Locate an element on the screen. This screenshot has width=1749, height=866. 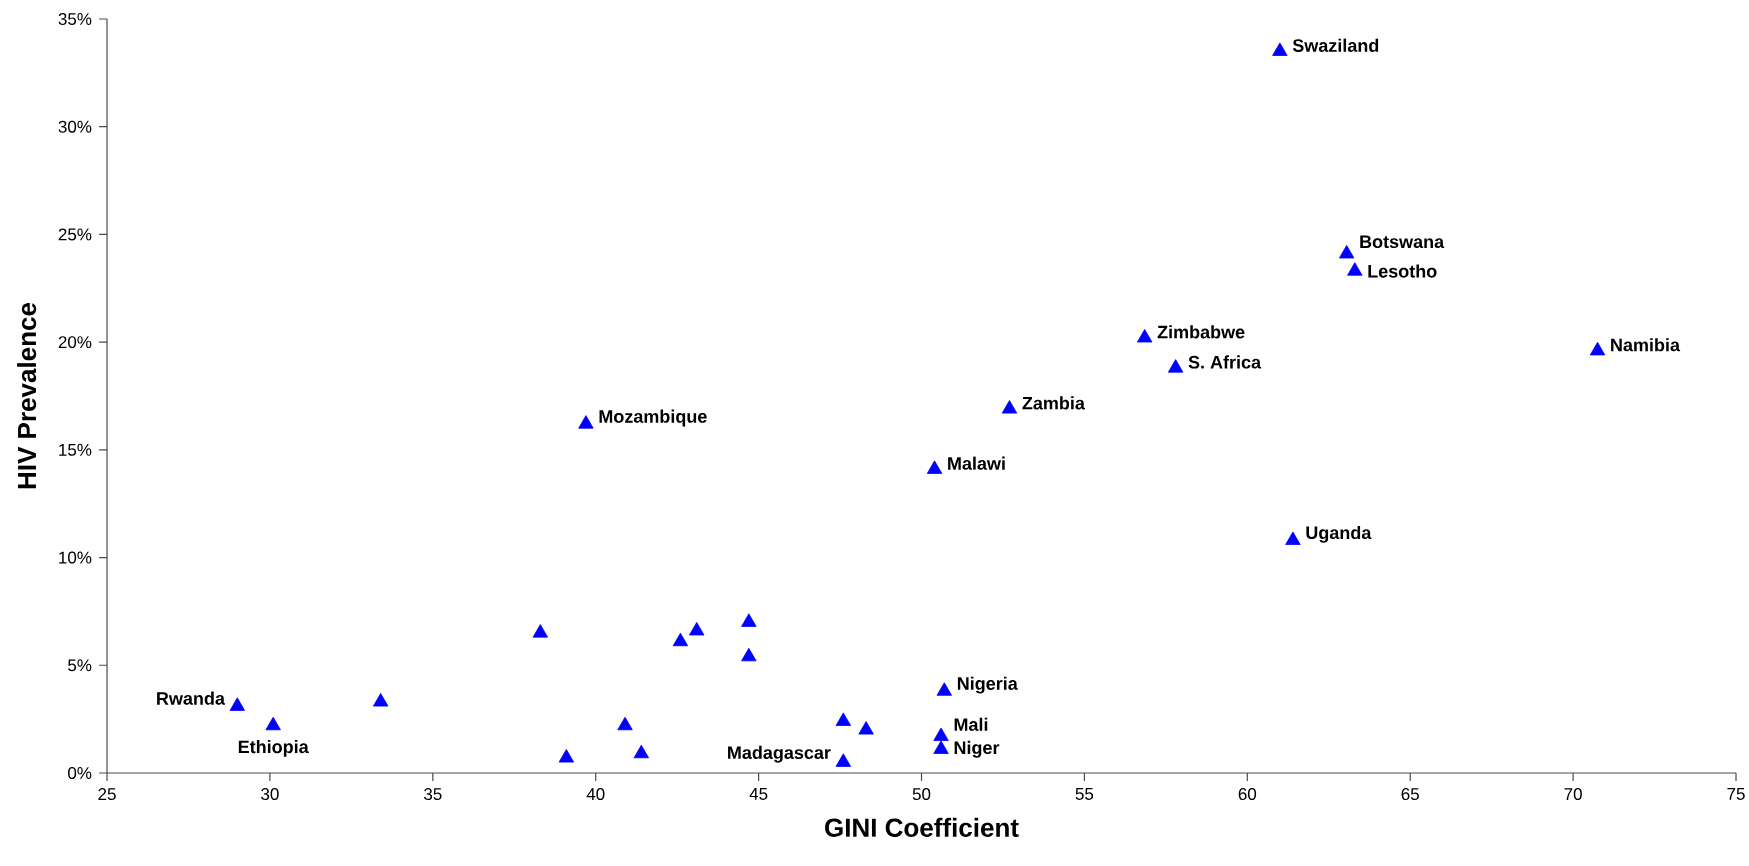
x-tick-label: 40 is located at coordinates (595, 794).